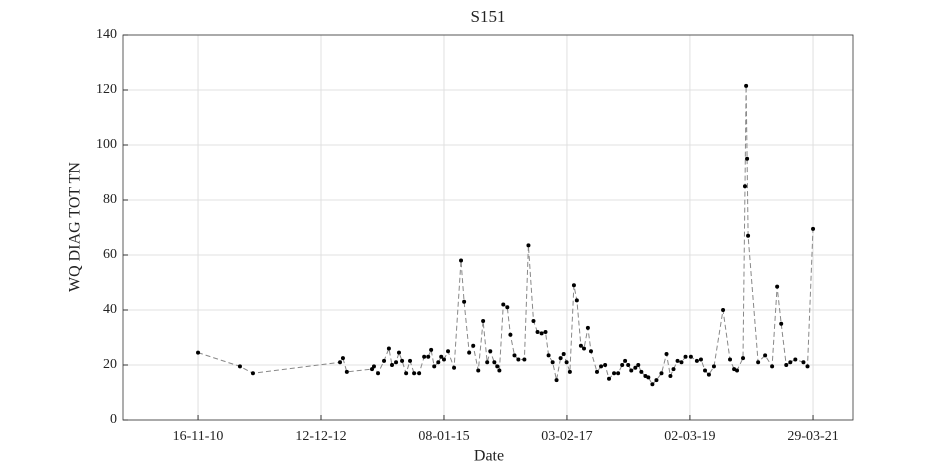 This screenshot has height=472, width=945. What do you see at coordinates (113, 419) in the screenshot?
I see `y-tick-label: 0` at bounding box center [113, 419].